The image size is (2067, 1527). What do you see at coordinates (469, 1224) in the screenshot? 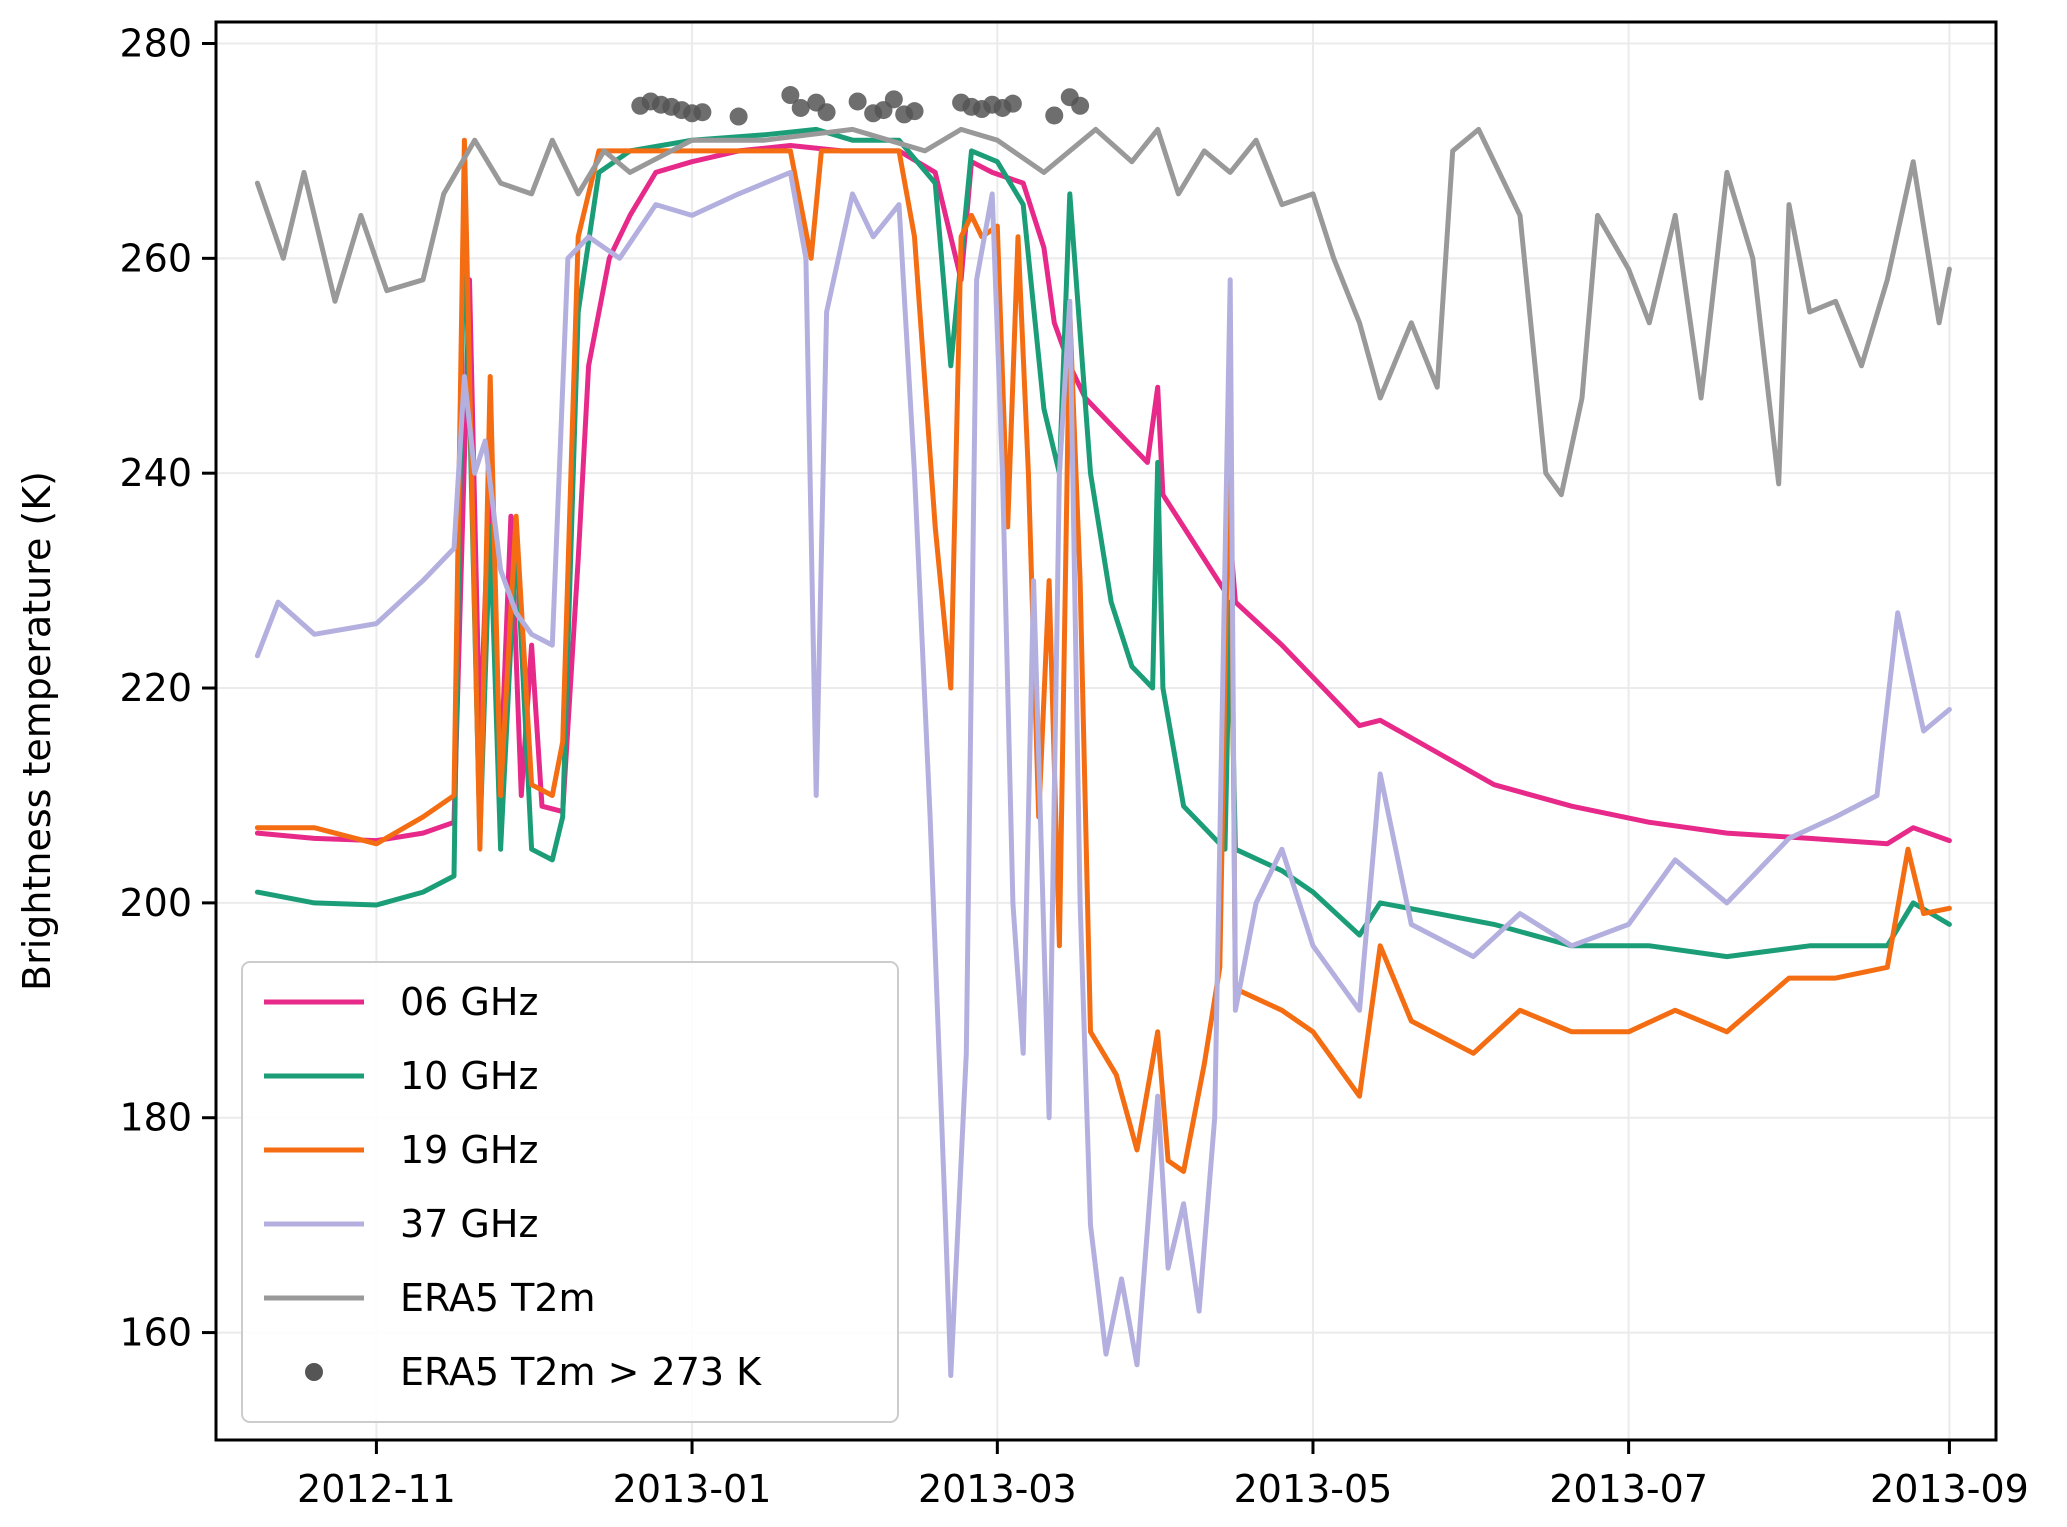
I see `legend-label-37-ghz: 37 GHz` at bounding box center [469, 1224].